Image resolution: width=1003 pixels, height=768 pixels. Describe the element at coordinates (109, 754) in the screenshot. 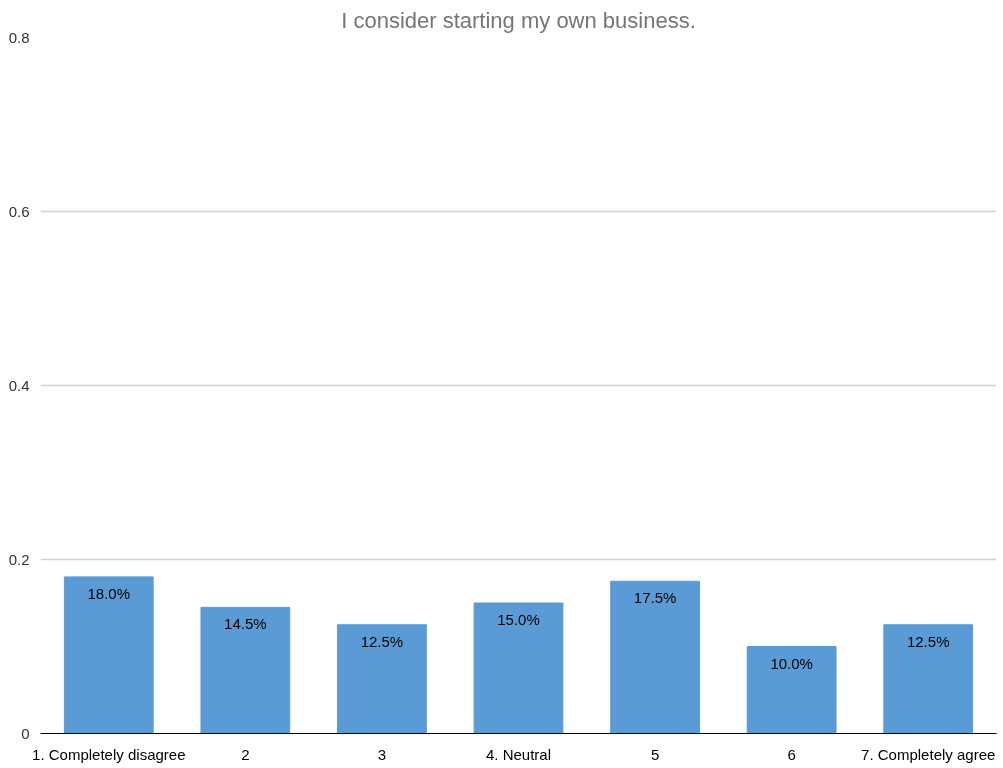

I see `x-tick-label: 1. Completely disagree` at that location.